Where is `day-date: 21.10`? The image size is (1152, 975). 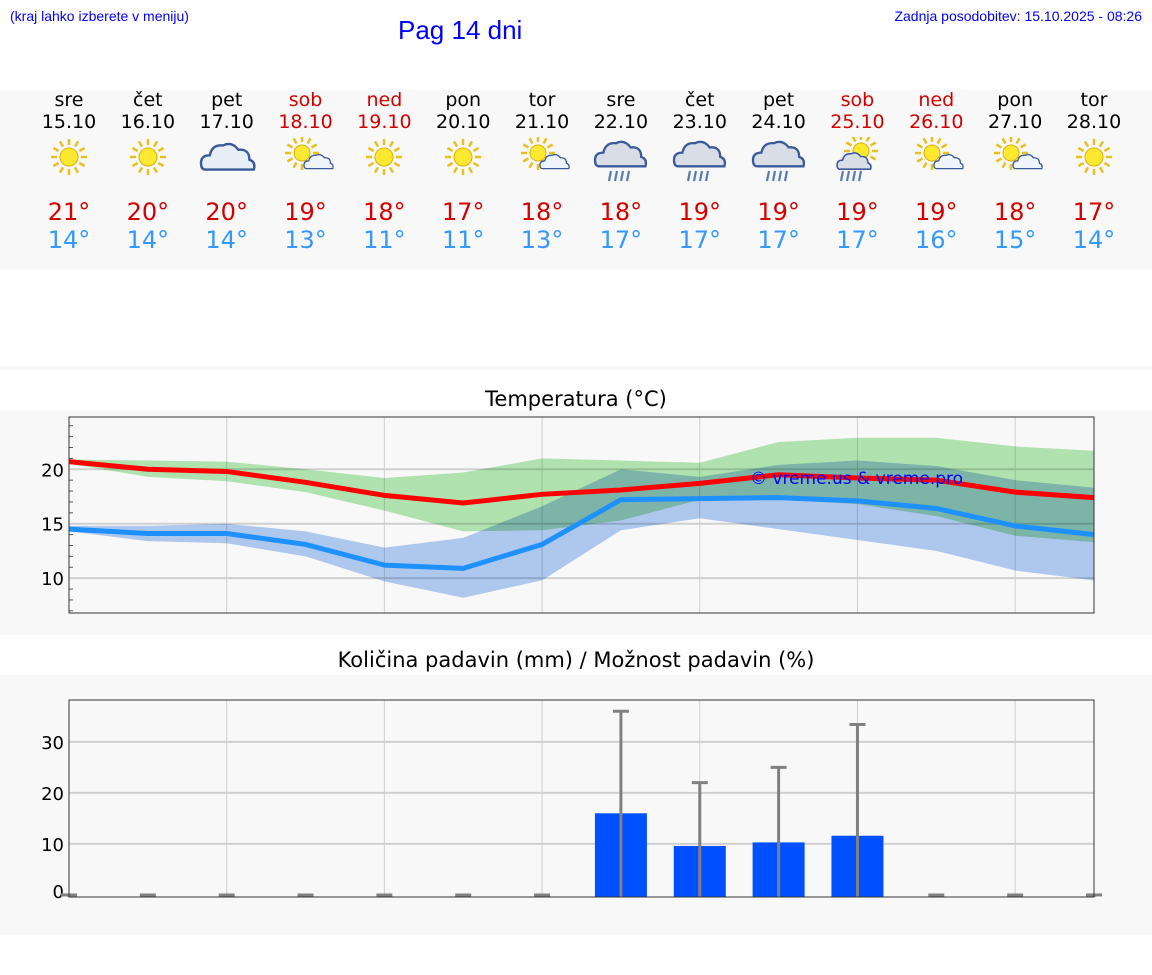 day-date: 21.10 is located at coordinates (542, 122).